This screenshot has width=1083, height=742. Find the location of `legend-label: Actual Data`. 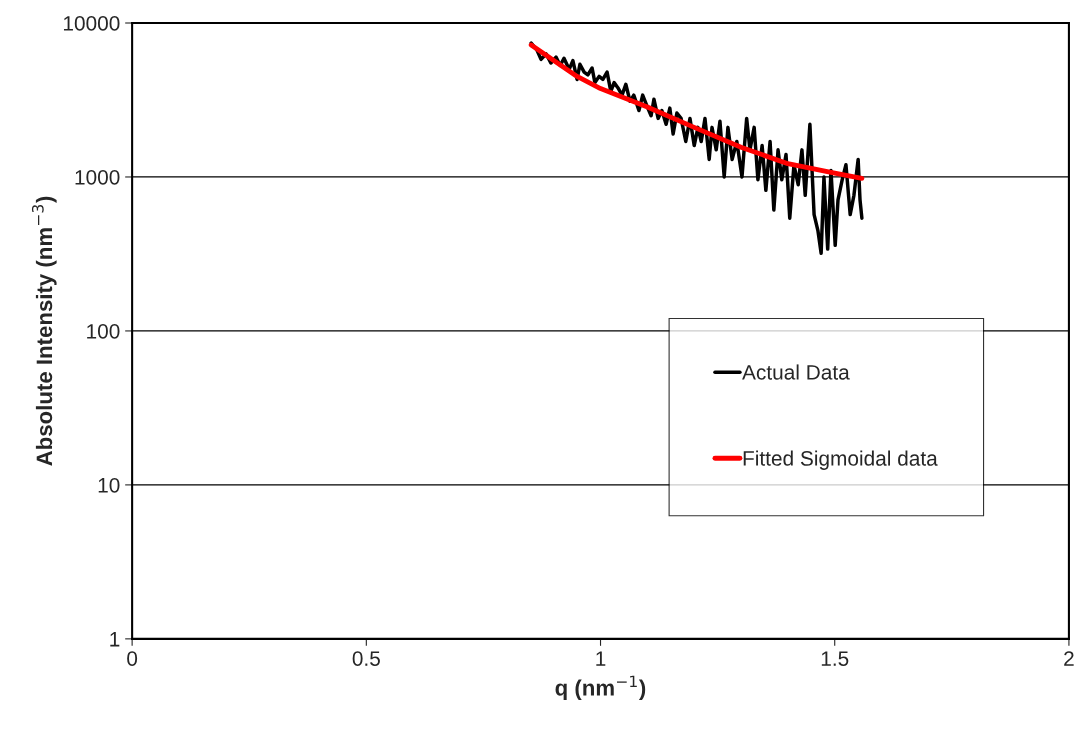

legend-label: Actual Data is located at coordinates (796, 372).